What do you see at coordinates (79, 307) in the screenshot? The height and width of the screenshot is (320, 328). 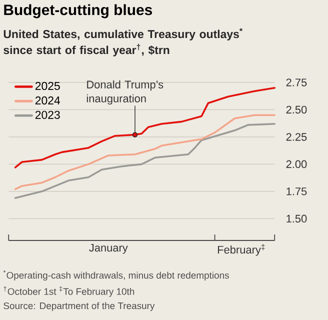 I see `source-note: Source: Department of the Treasury` at bounding box center [79, 307].